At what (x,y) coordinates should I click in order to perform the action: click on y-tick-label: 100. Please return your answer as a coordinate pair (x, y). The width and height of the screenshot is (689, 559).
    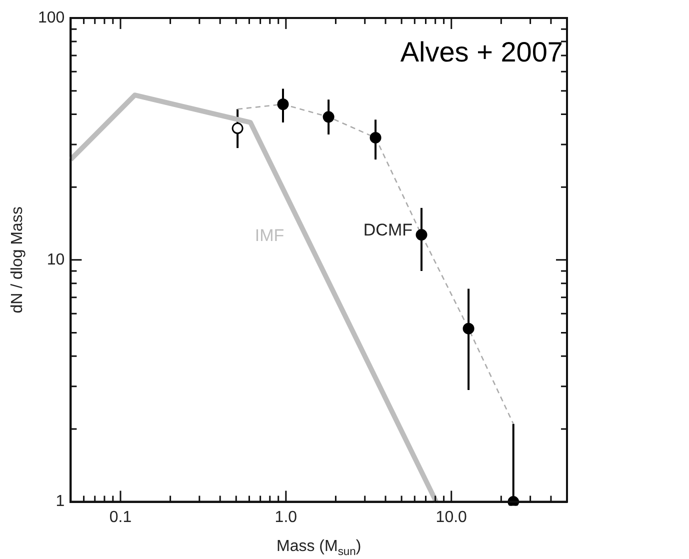
    Looking at the image, I should click on (51, 17).